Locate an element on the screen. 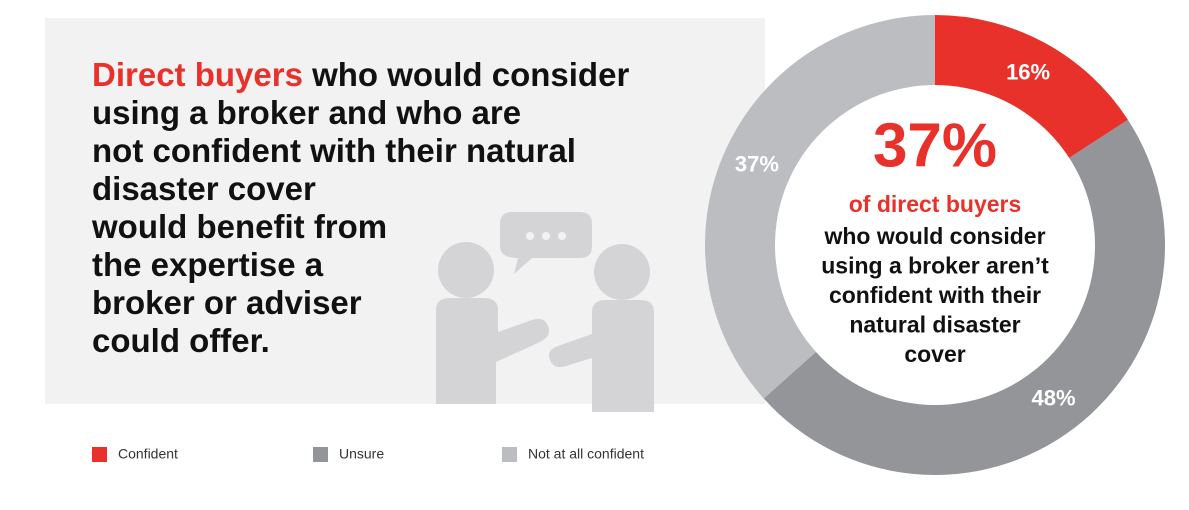 The width and height of the screenshot is (1189, 510). center-stat: 37% is located at coordinates (935, 145).